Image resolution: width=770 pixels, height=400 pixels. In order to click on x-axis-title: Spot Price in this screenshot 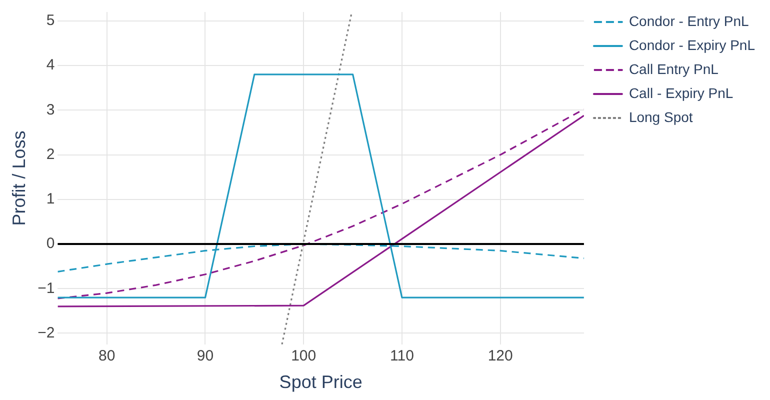, I will do `click(320, 382)`.